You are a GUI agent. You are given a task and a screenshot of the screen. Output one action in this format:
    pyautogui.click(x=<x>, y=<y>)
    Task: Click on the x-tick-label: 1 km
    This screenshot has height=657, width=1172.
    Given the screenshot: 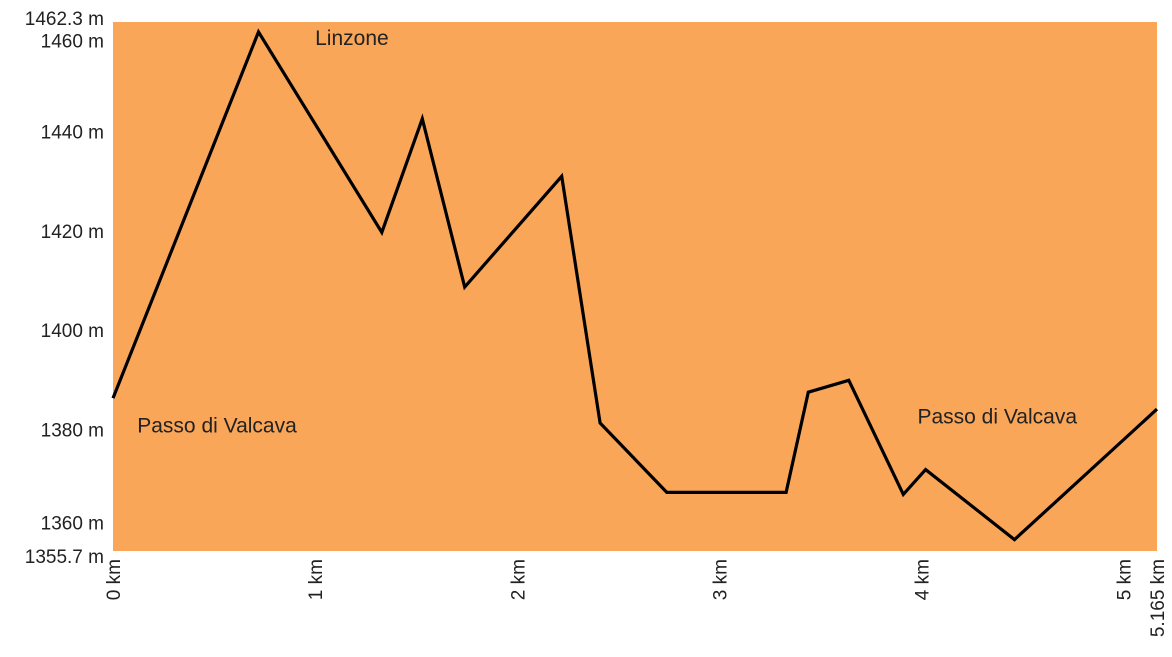 What is the action you would take?
    pyautogui.click(x=316, y=579)
    